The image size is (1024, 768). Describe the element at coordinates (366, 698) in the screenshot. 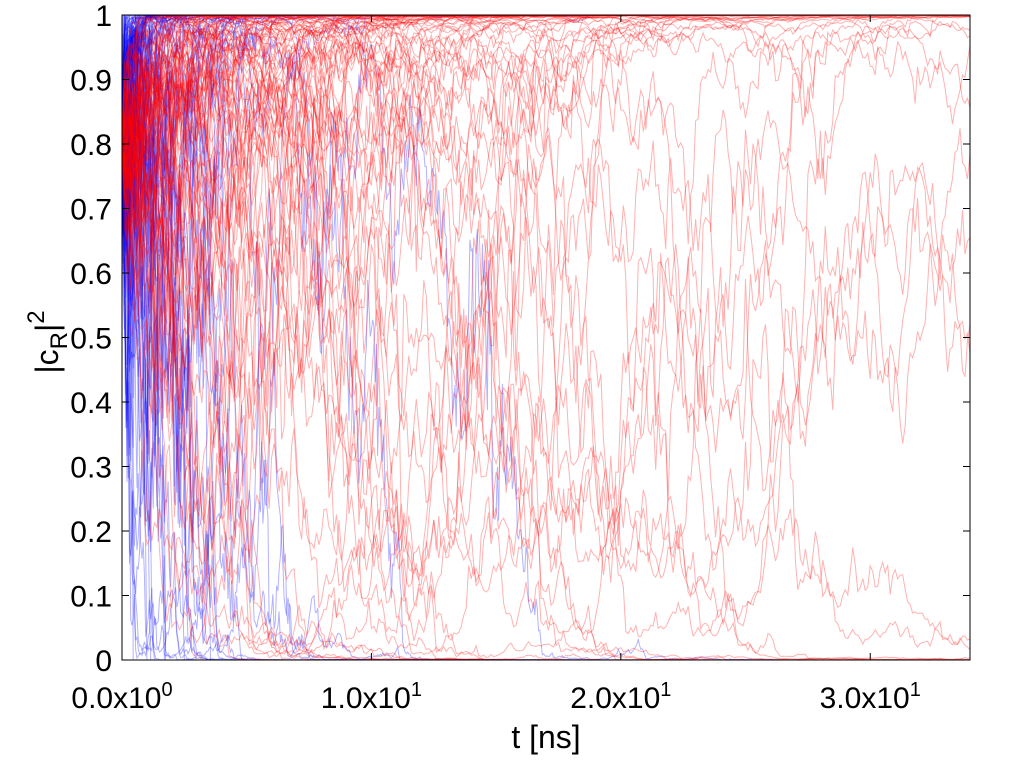

I see `x-tick-mantissa: 1.0x10` at that location.